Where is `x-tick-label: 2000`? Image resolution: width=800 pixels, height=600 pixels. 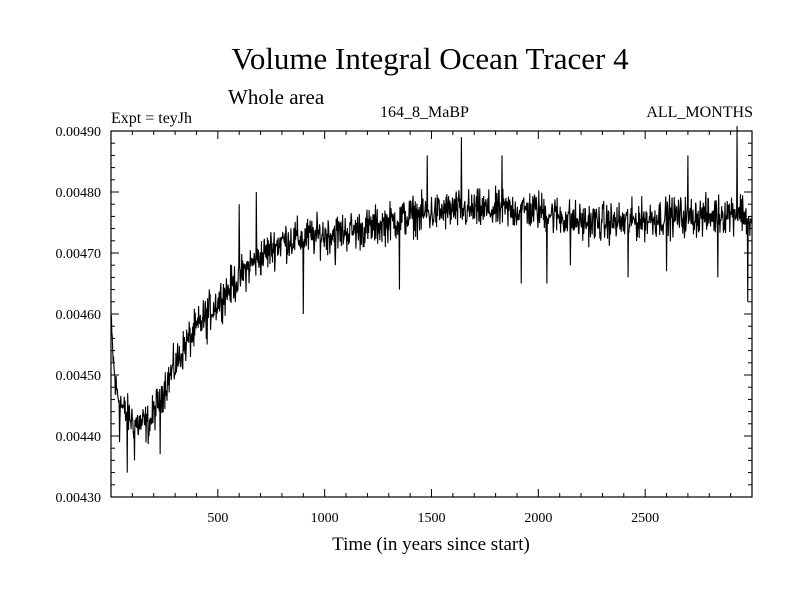
x-tick-label: 2000 is located at coordinates (538, 518).